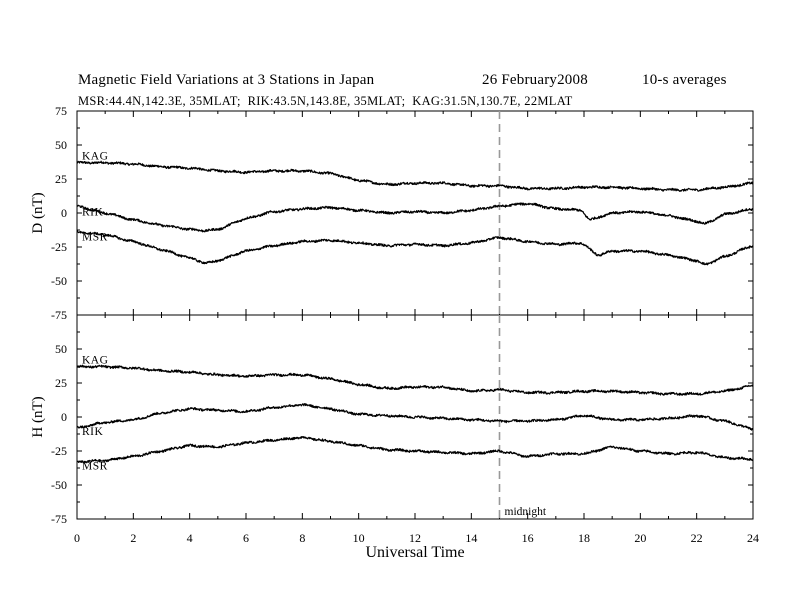 This screenshot has width=792, height=612. What do you see at coordinates (697, 538) in the screenshot?
I see `x-tick-label: 22` at bounding box center [697, 538].